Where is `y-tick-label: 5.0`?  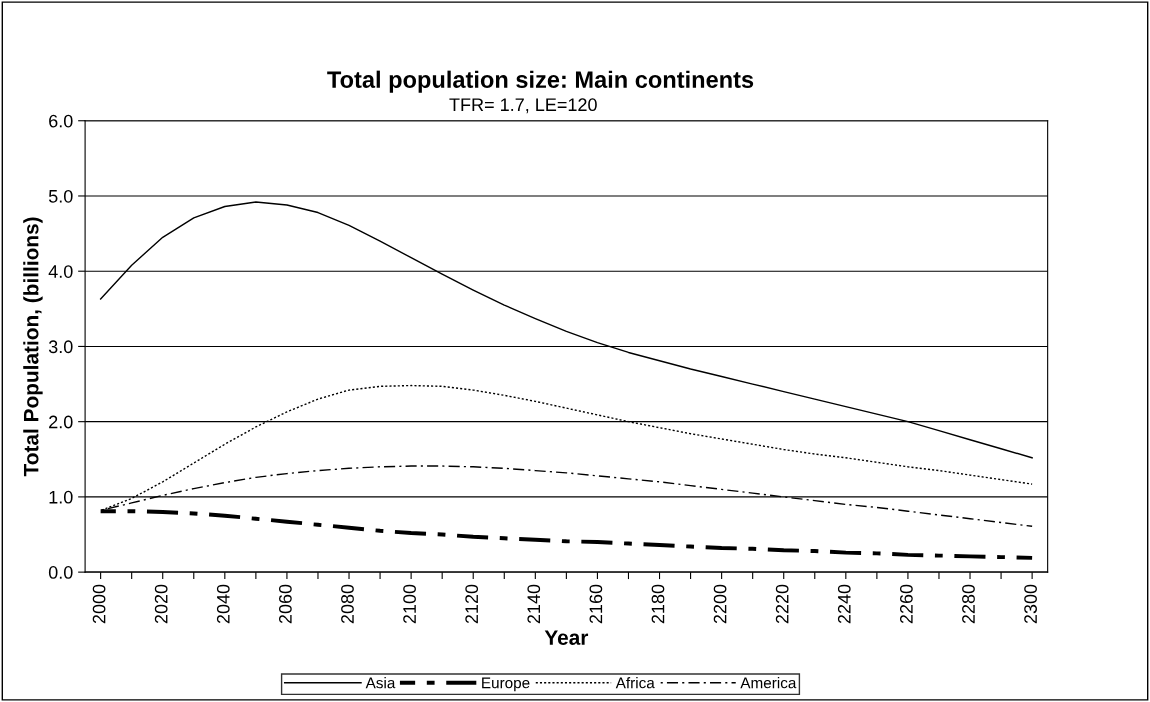 y-tick-label: 5.0 is located at coordinates (60, 196).